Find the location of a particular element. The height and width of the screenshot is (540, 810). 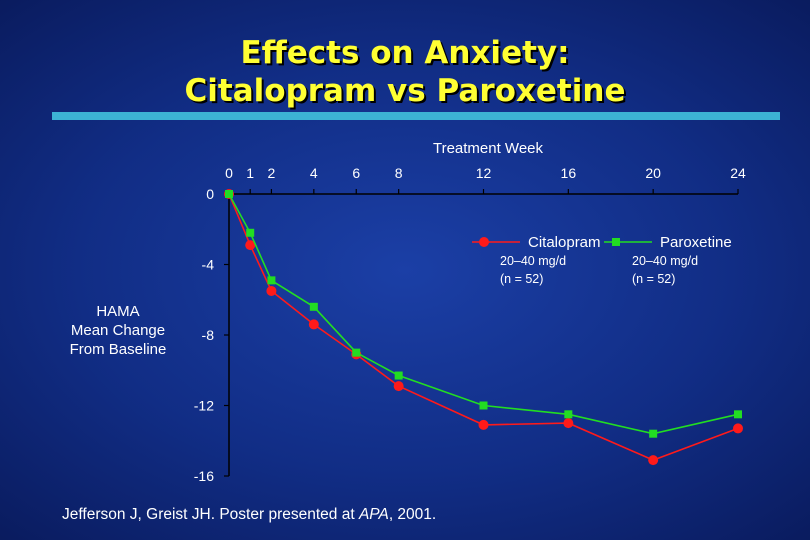

y-tick-label: -8 is located at coordinates (208, 335).